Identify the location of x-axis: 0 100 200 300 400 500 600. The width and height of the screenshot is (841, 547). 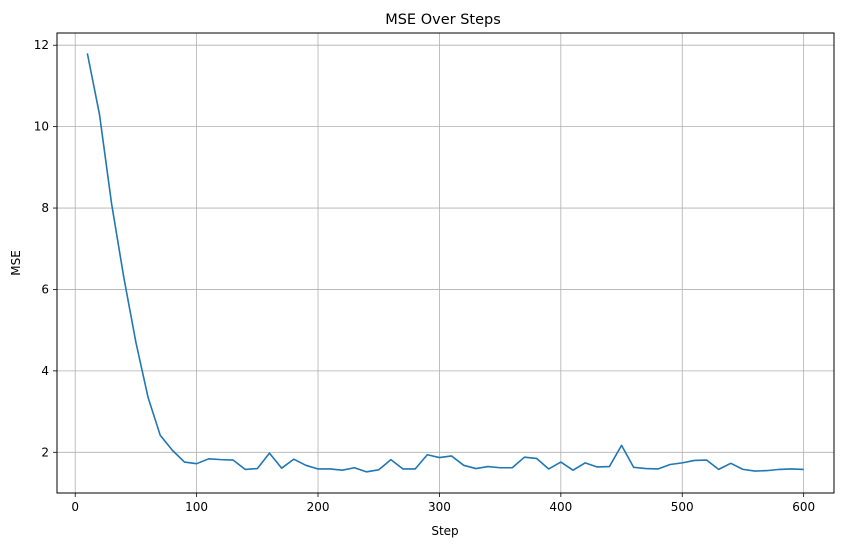
(443, 503).